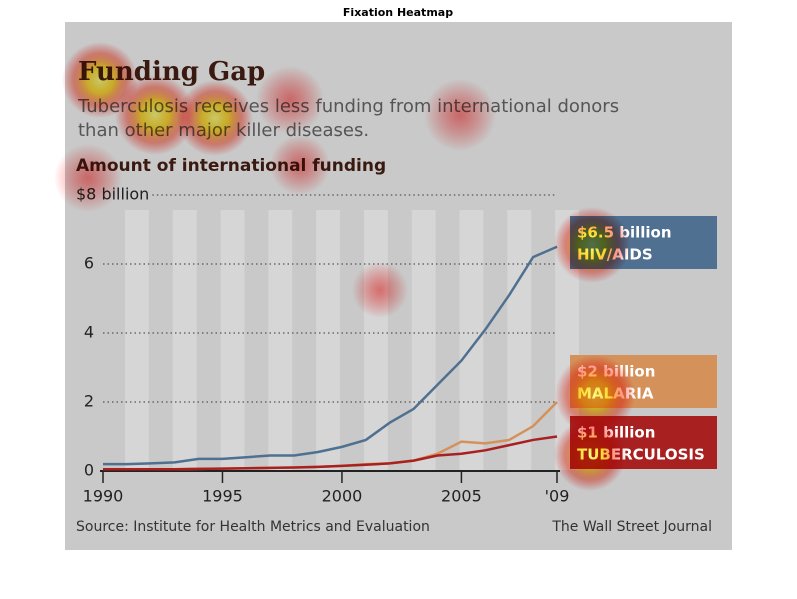 The height and width of the screenshot is (599, 797). I want to click on y-tick-label: 2, so click(89, 401).